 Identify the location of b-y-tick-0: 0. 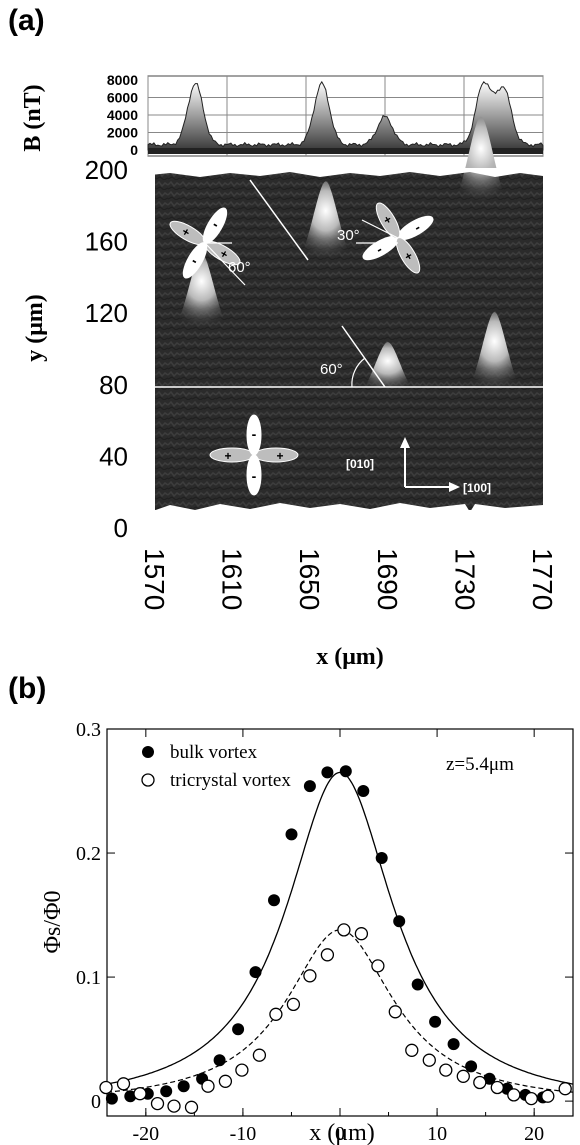
(96, 1102).